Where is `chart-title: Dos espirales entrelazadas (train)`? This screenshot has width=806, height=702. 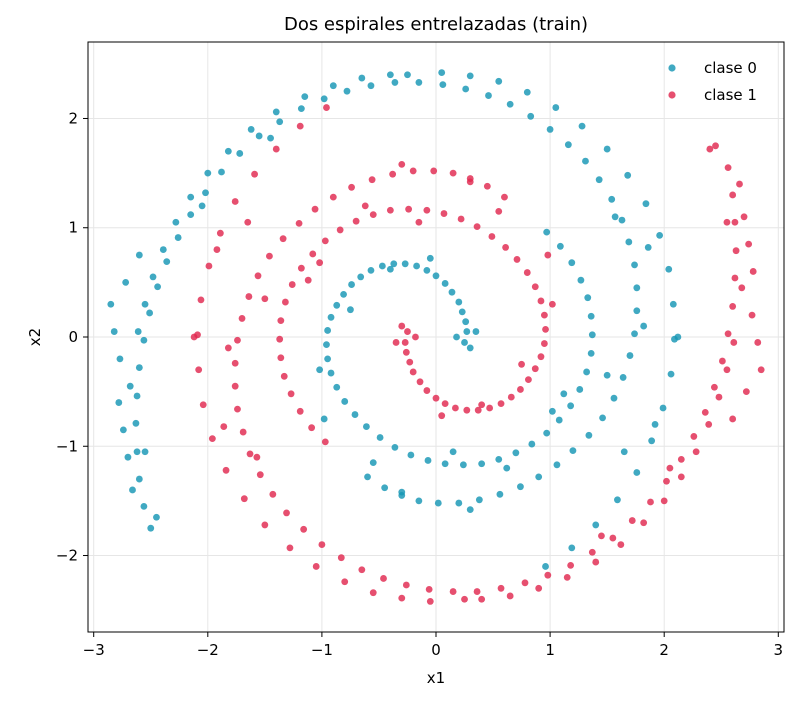
chart-title: Dos espirales entrelazadas (train) is located at coordinates (436, 24).